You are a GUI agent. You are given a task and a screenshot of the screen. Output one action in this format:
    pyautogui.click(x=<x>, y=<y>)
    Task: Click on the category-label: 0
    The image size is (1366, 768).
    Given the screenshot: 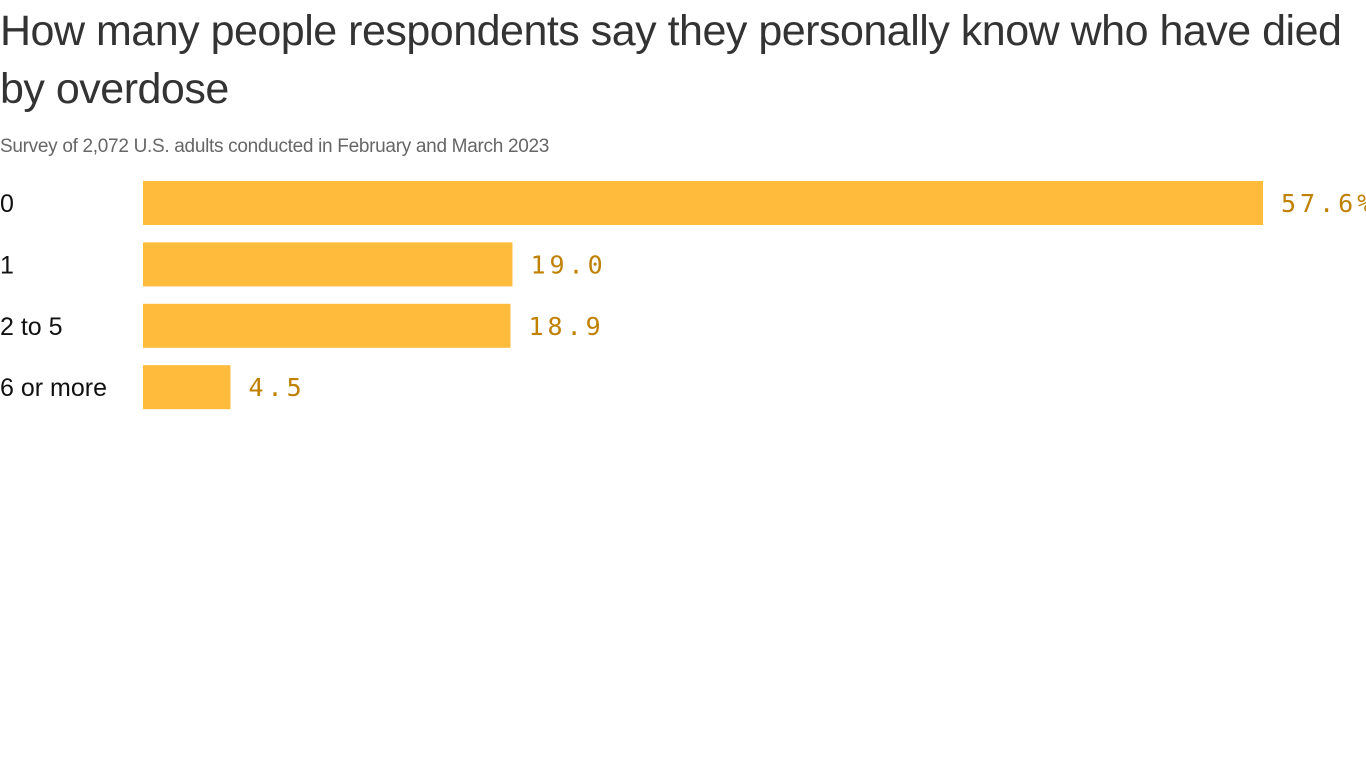 What is the action you would take?
    pyautogui.click(x=7, y=204)
    